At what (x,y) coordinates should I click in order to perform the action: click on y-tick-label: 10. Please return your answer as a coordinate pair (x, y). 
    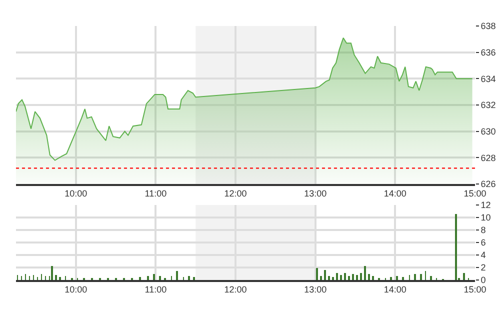
    Looking at the image, I should click on (485, 217).